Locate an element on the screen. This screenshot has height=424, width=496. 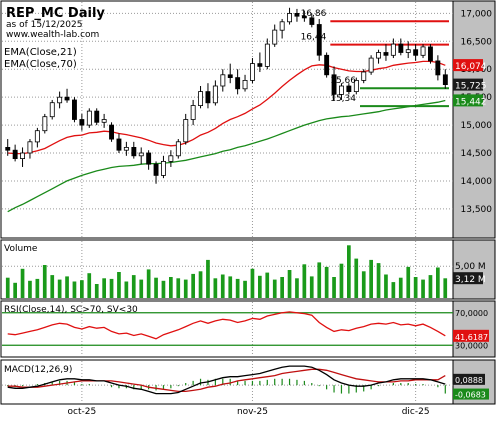
macd-line is located at coordinates (226, 380).